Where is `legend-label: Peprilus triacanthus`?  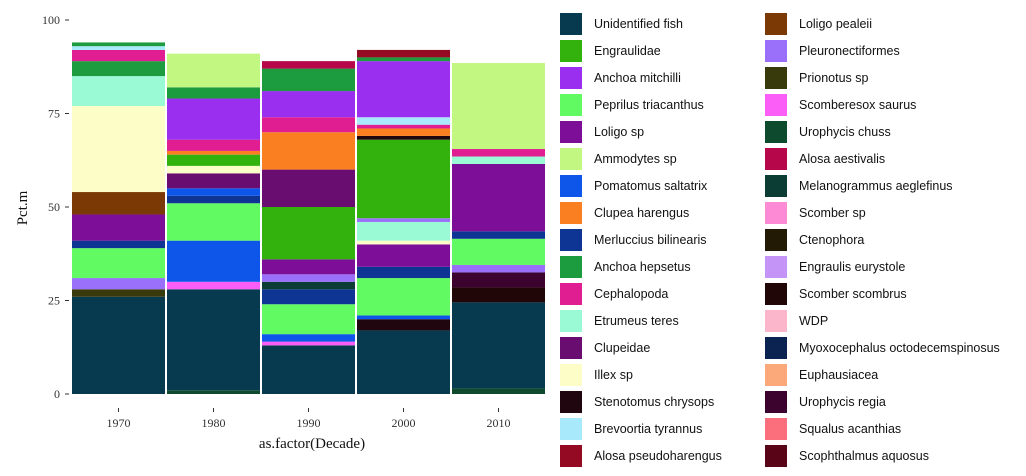 legend-label: Peprilus triacanthus is located at coordinates (649, 105).